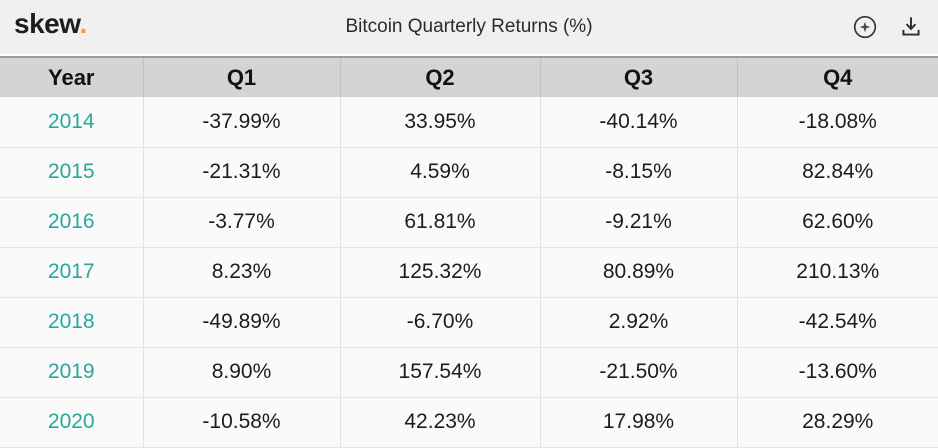 The width and height of the screenshot is (938, 448). I want to click on table-row: 2017 8.23% 125.32% 80.89% 210.13%, so click(469, 272).